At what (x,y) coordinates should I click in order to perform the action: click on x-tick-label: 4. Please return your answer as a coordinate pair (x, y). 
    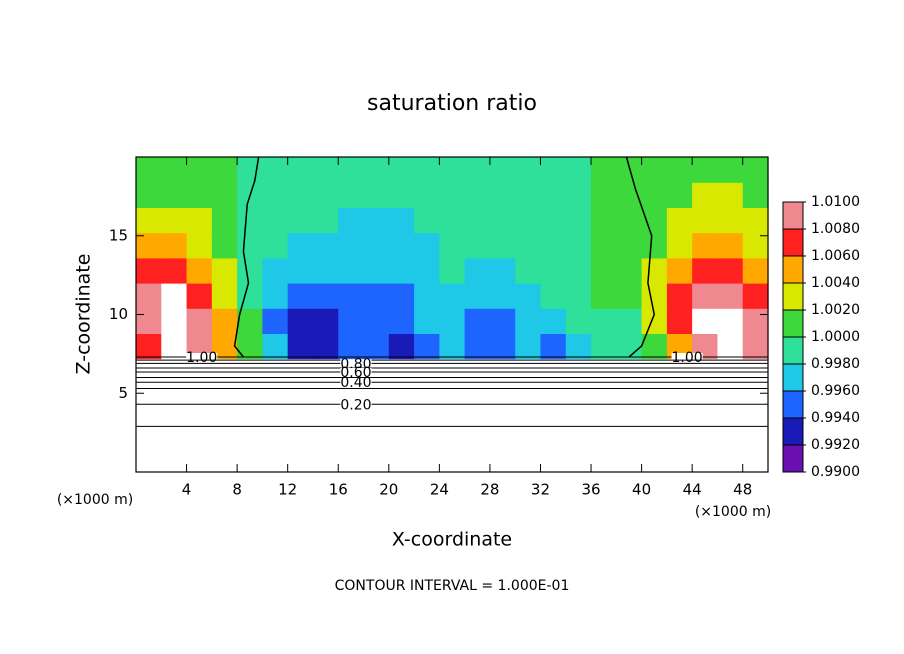
    Looking at the image, I should click on (187, 490).